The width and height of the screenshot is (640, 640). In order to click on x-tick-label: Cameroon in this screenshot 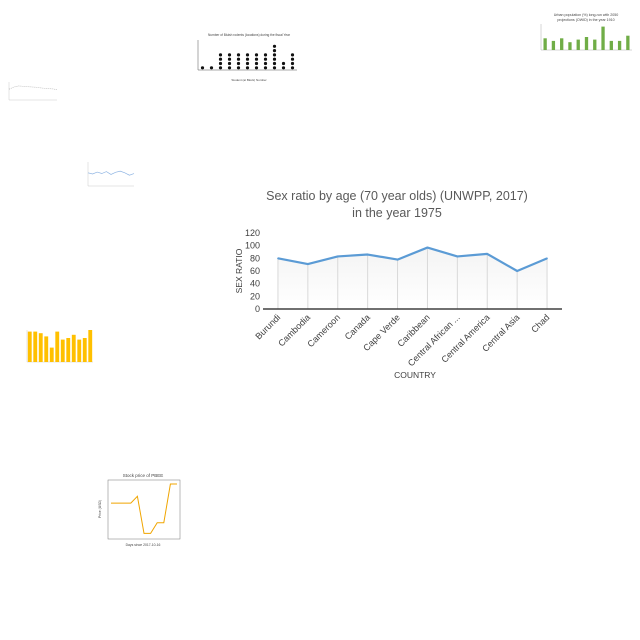, I will do `click(323, 330)`.